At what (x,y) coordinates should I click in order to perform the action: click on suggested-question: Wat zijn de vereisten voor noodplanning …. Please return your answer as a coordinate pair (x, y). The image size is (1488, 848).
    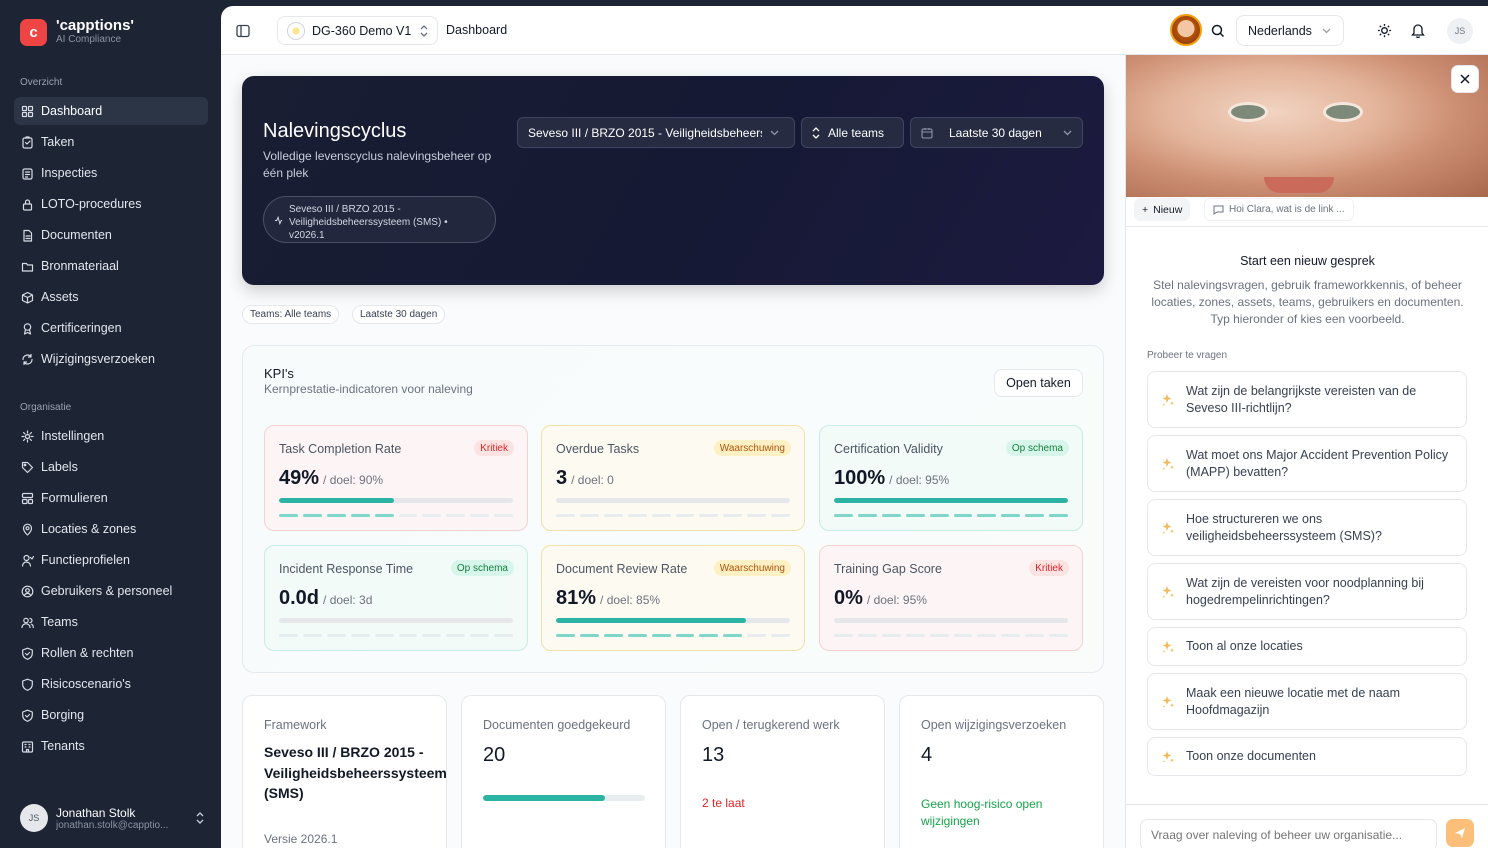
    Looking at the image, I should click on (1307, 591).